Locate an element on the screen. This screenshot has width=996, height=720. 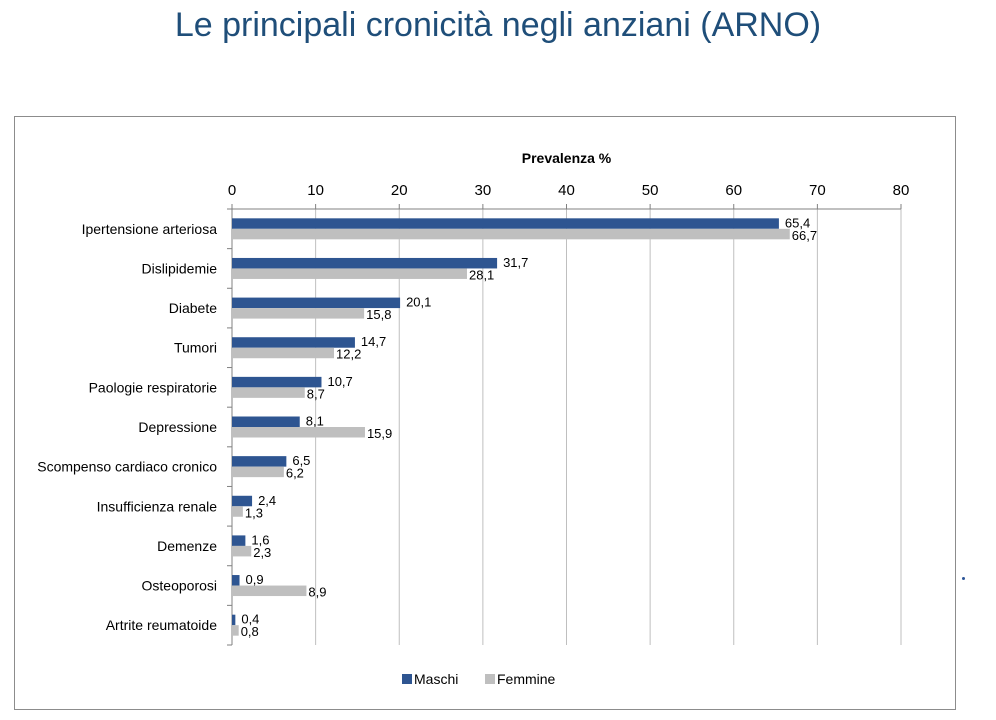
data-label-maschi: 14,7 is located at coordinates (373, 341).